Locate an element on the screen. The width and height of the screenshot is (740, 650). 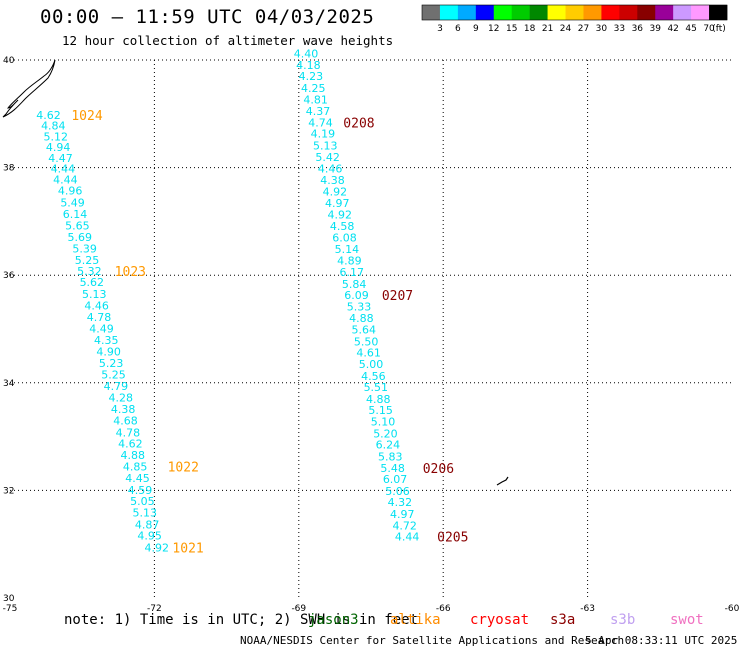
colorbar-label: 12 is located at coordinates (493, 29).